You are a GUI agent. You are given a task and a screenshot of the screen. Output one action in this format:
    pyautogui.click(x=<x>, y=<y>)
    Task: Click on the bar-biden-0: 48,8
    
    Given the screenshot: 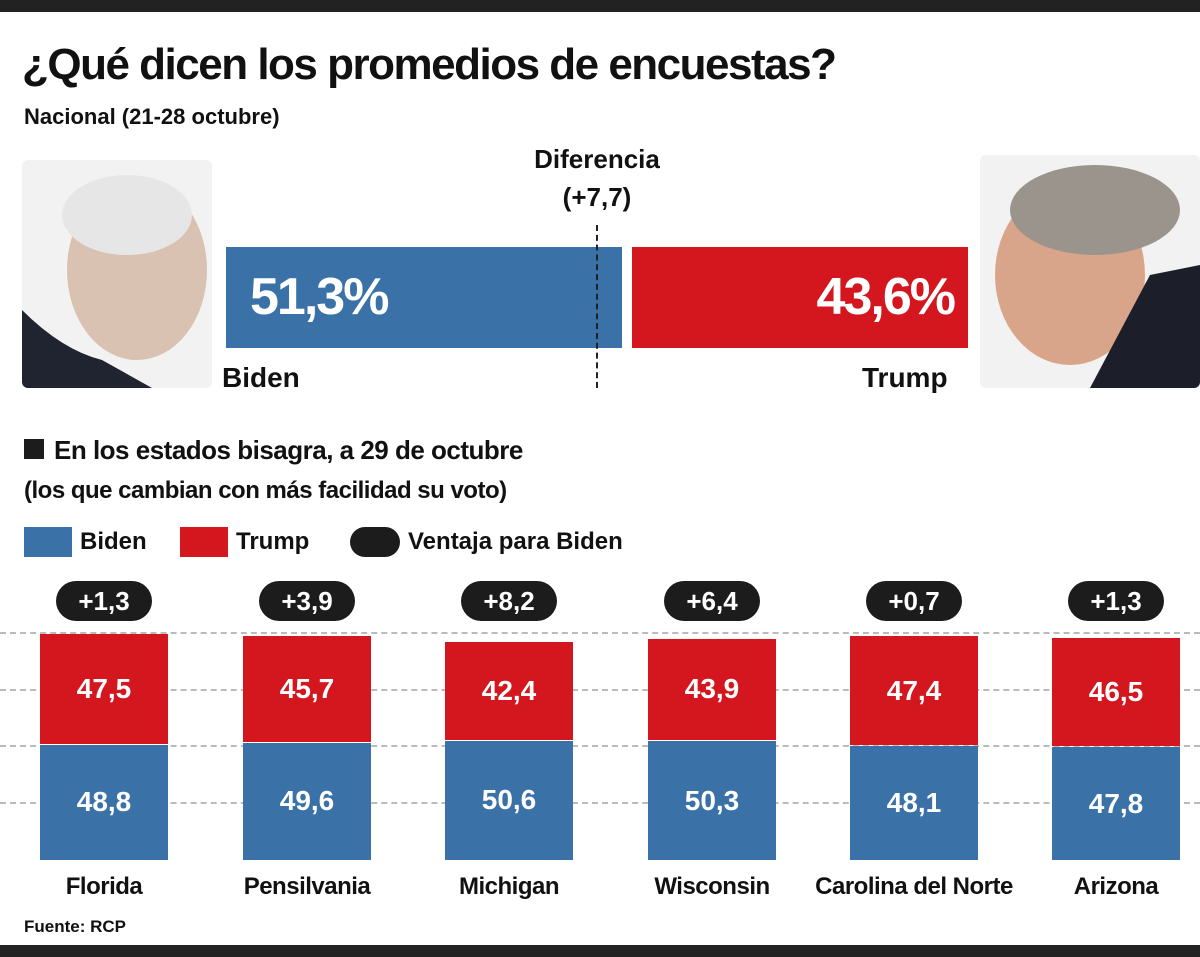 What is the action you would take?
    pyautogui.click(x=104, y=802)
    